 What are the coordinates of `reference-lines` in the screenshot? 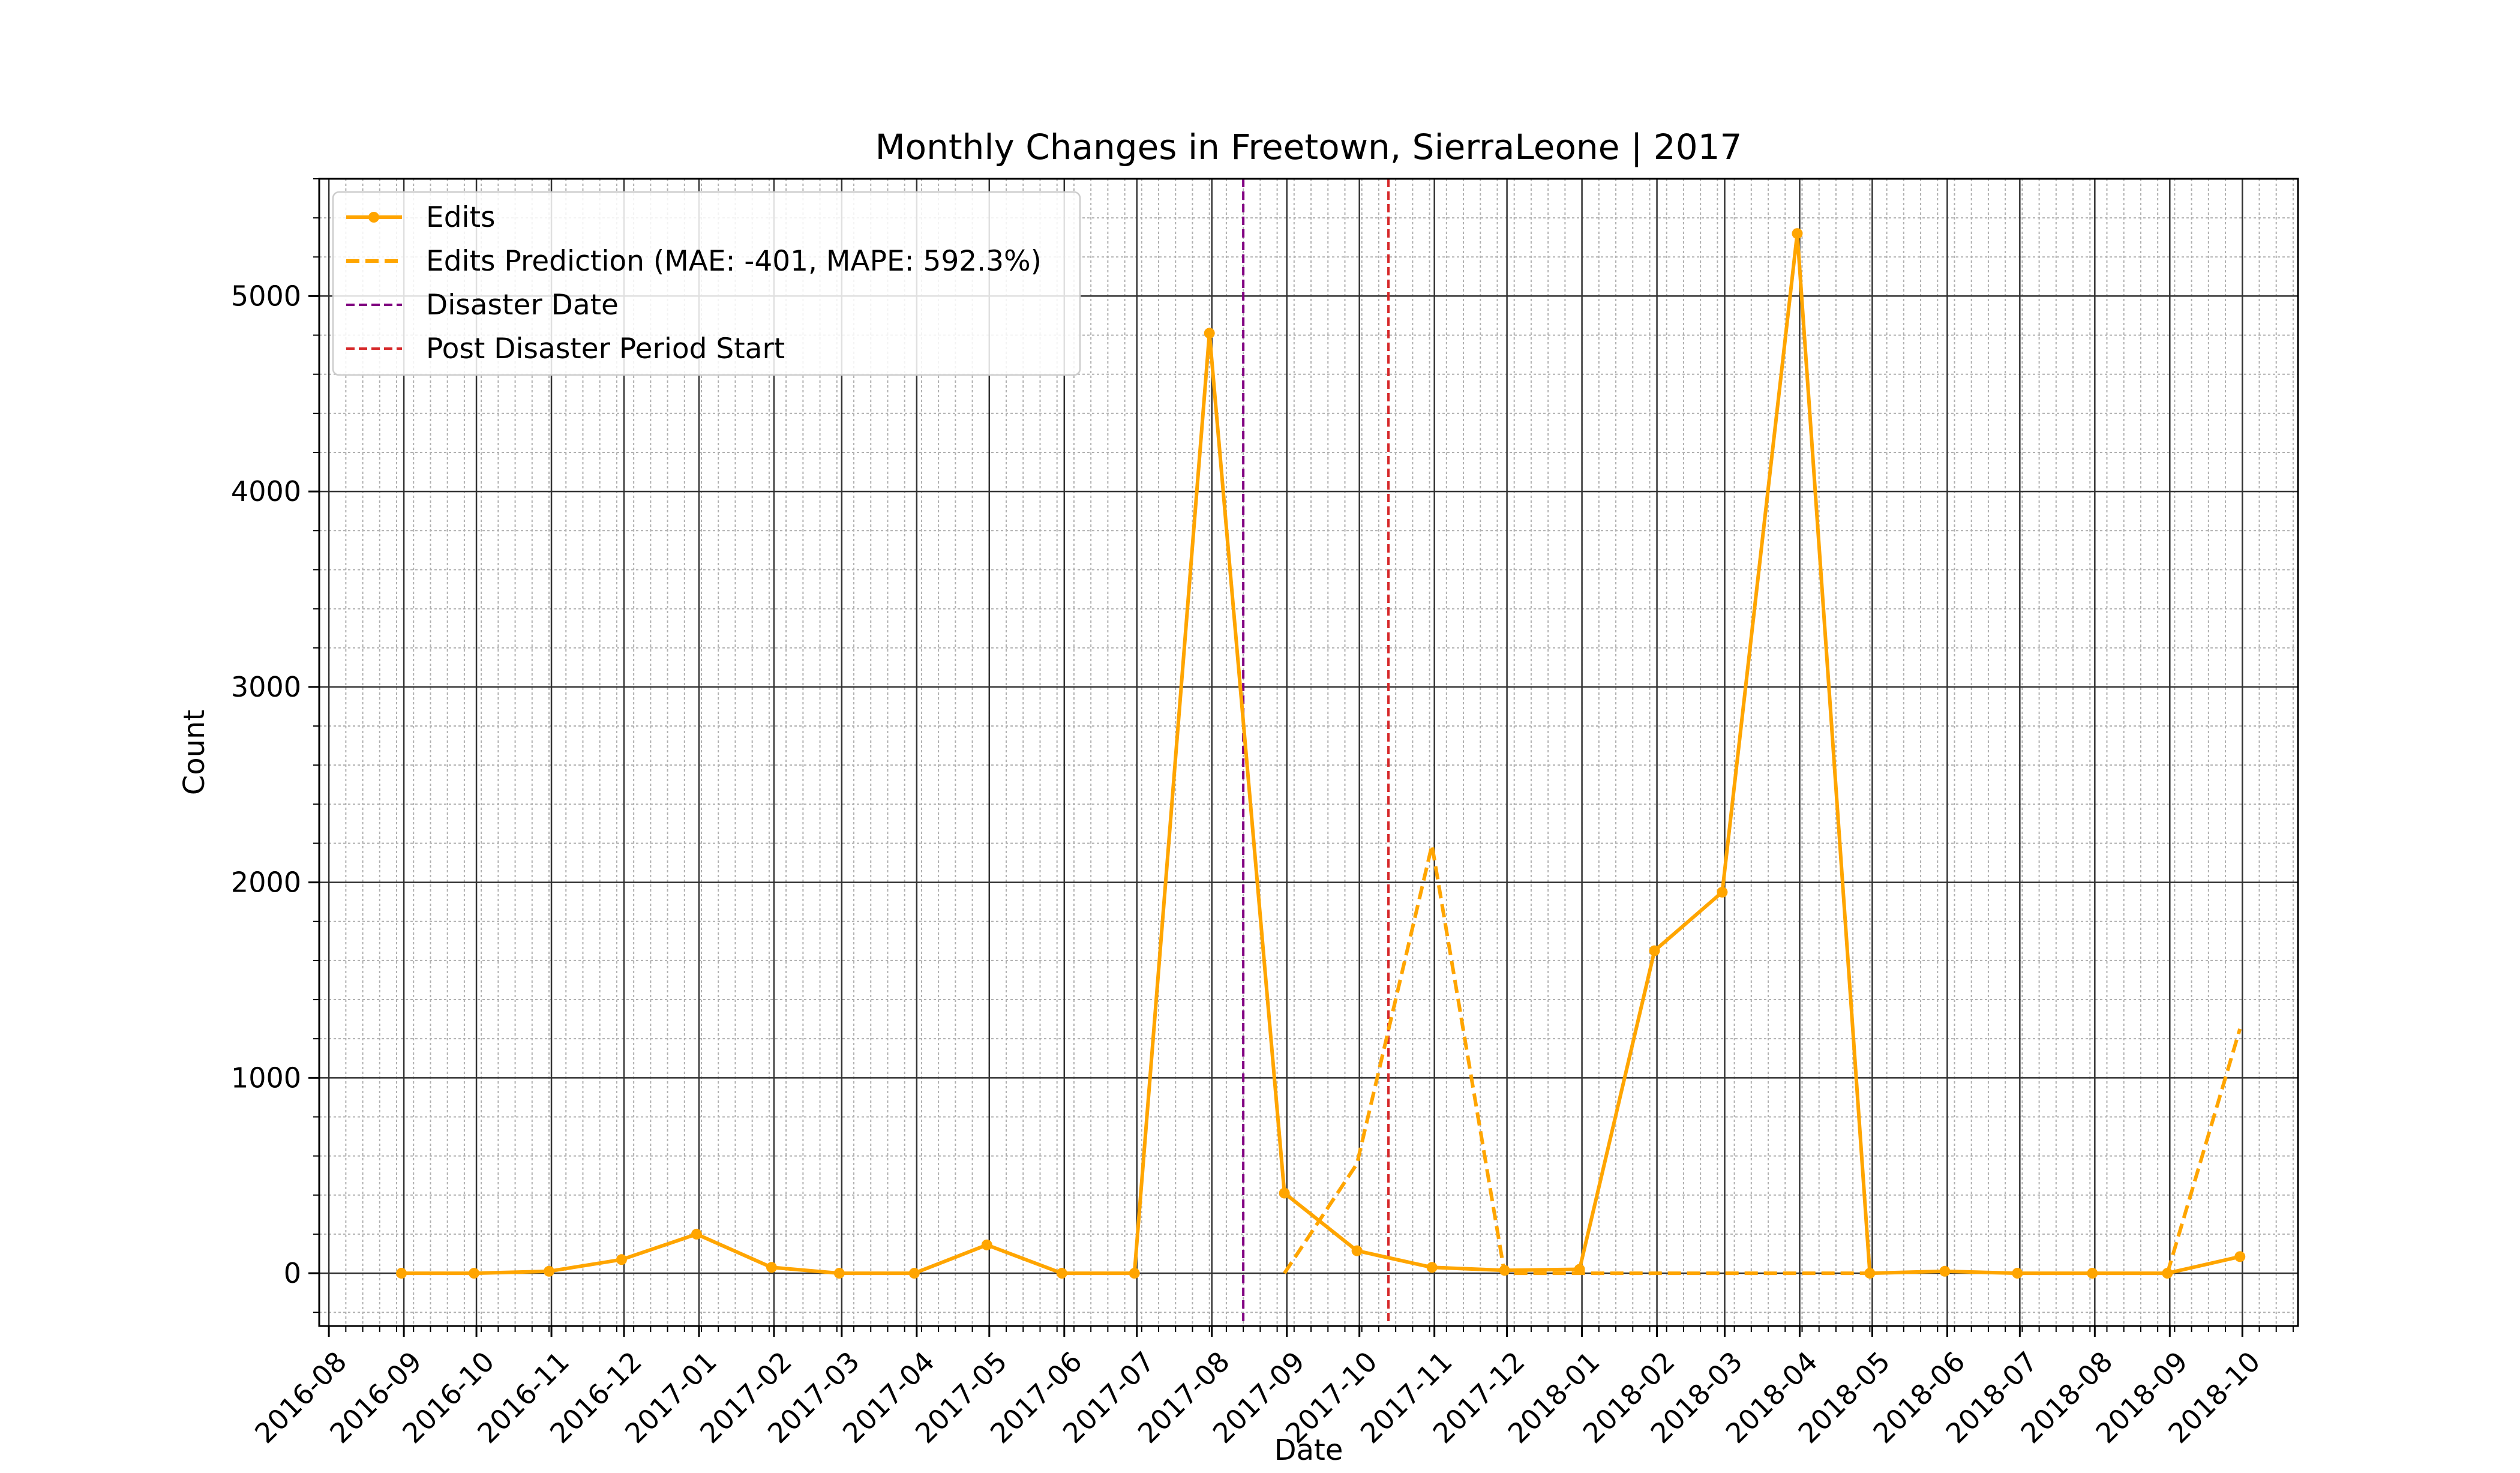 It's located at (1316, 752).